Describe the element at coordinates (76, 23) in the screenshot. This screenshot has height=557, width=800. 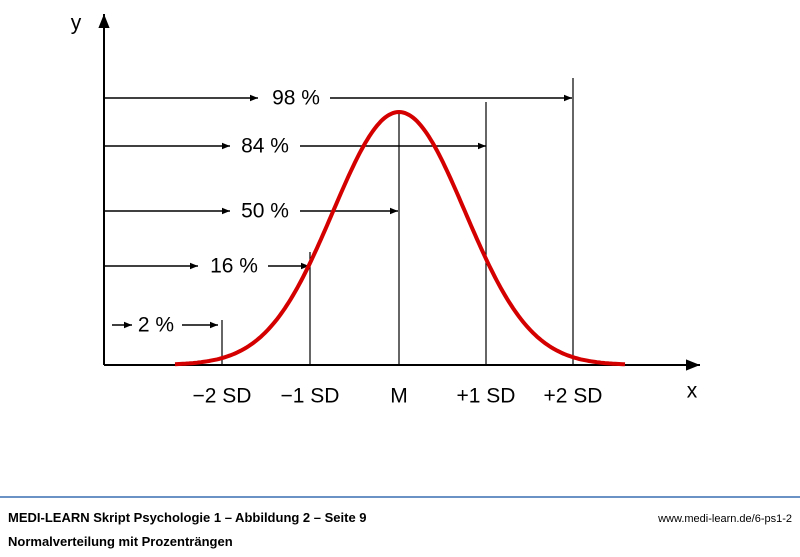
I see `y-axis-label: y` at that location.